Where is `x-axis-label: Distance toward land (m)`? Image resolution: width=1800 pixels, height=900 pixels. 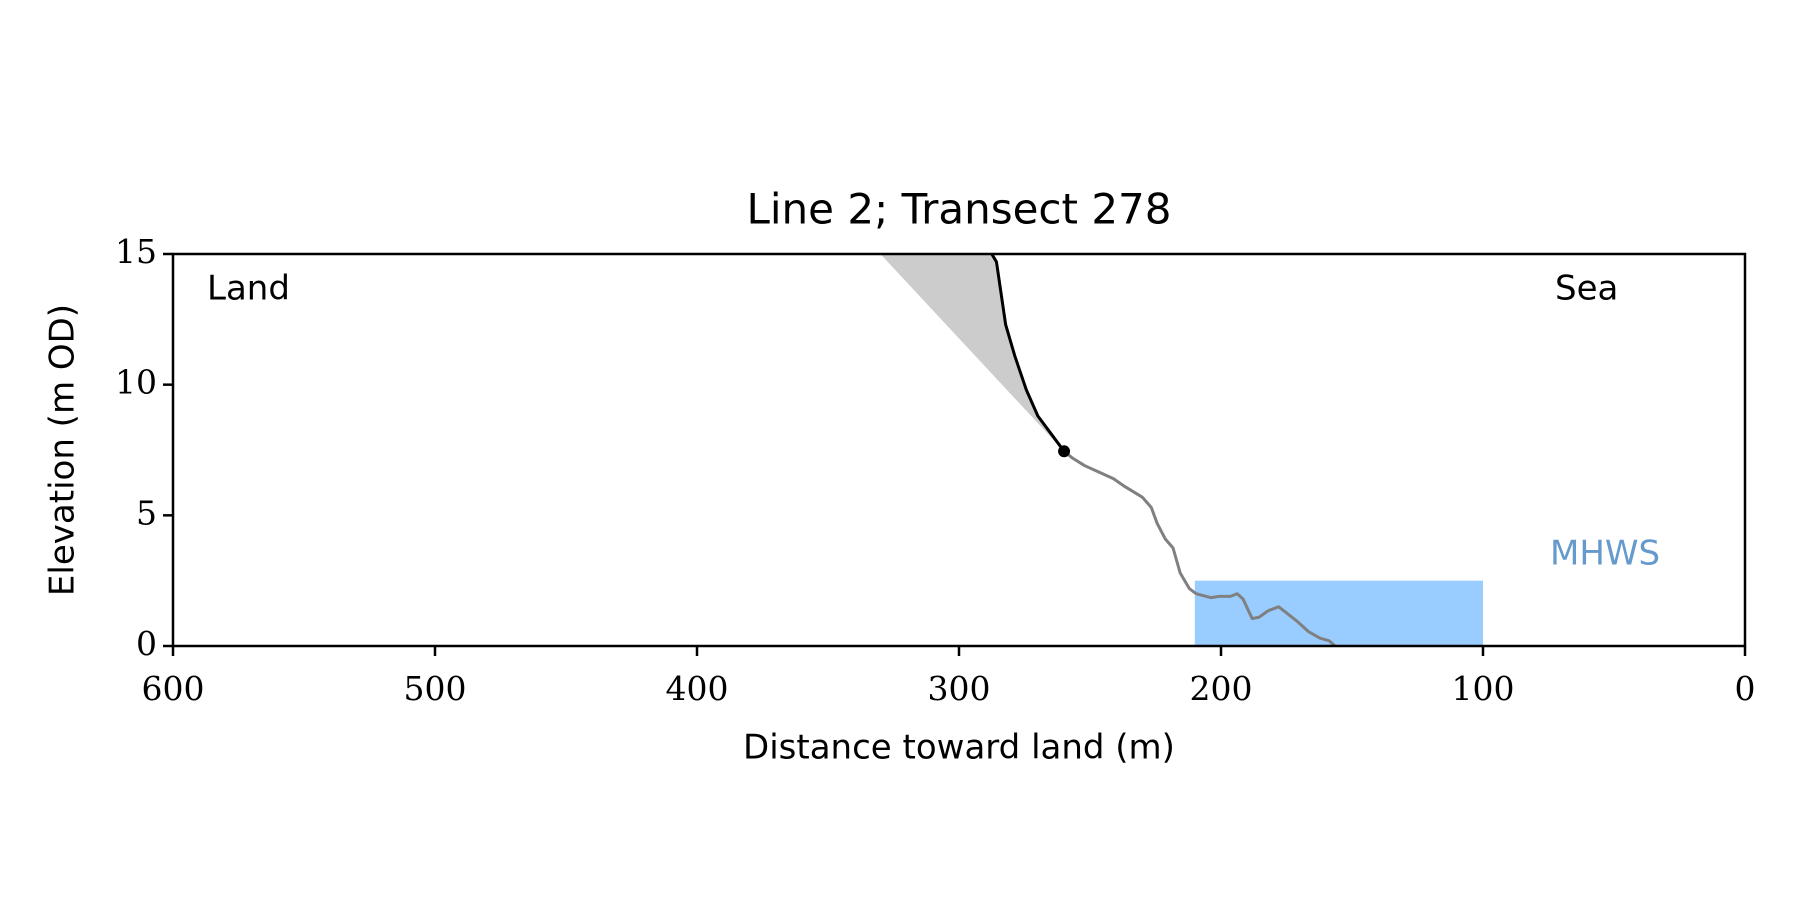
x-axis-label: Distance toward land (m) is located at coordinates (959, 748).